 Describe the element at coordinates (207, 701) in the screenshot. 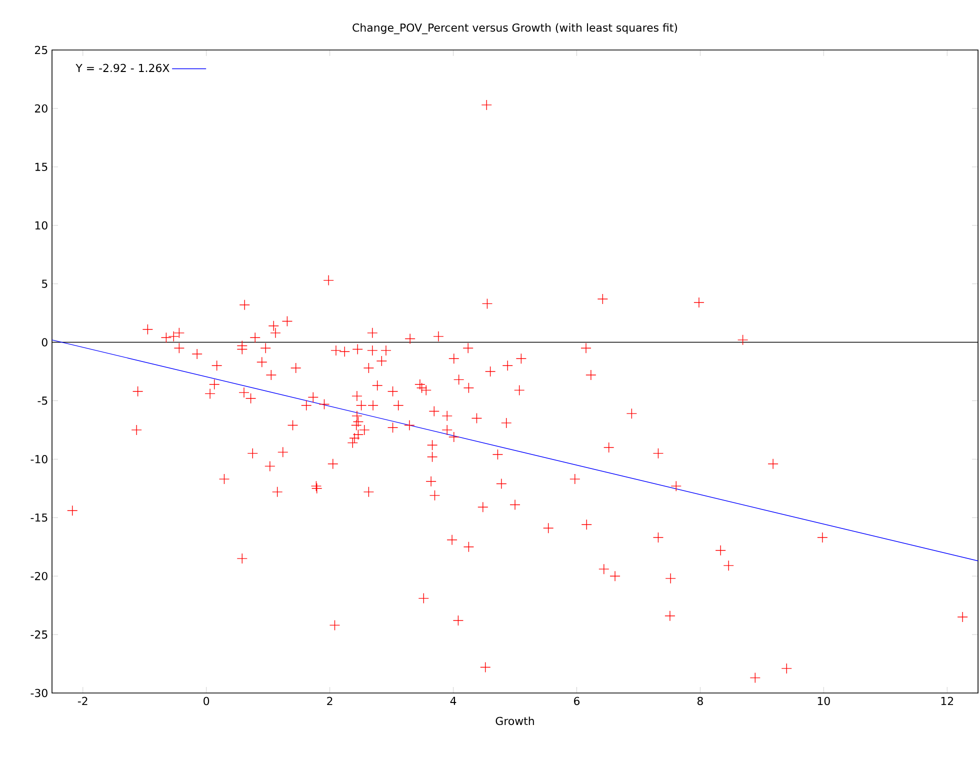

I see `x-tick-label: 0` at that location.